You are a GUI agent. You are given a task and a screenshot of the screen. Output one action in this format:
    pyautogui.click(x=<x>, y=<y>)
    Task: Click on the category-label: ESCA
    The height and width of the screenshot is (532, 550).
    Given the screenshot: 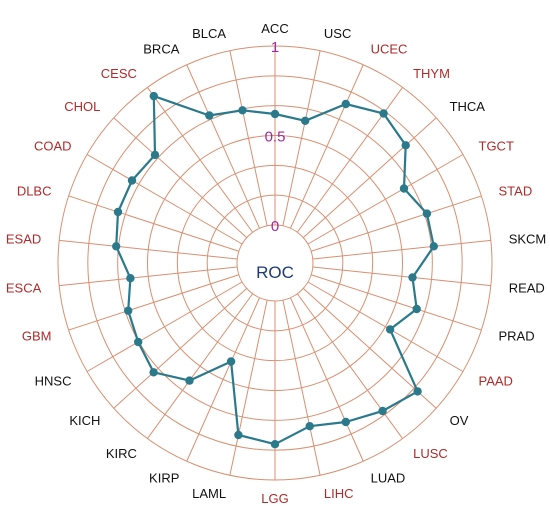 What is the action you would take?
    pyautogui.click(x=24, y=288)
    